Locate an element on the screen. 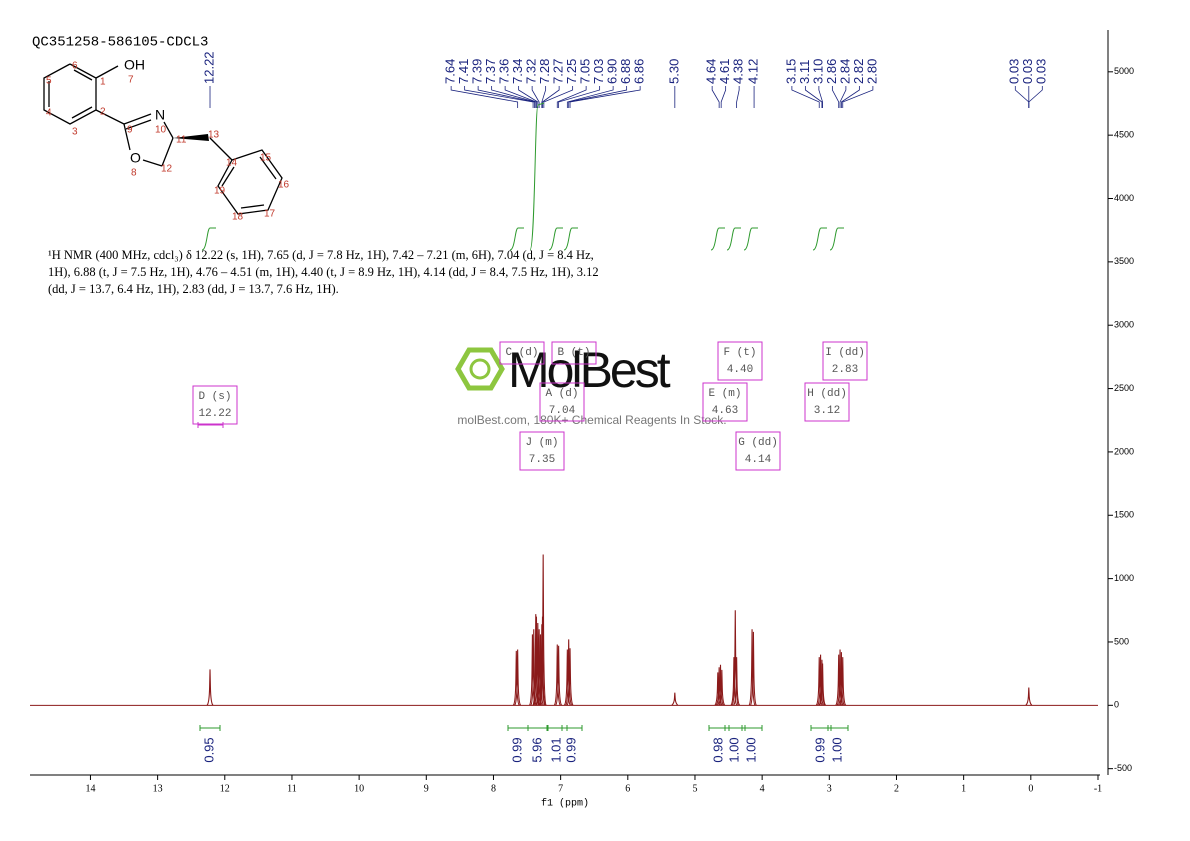 Image resolution: width=1190 pixels, height=841 pixels. y-tick-label: 1500 is located at coordinates (1124, 515).